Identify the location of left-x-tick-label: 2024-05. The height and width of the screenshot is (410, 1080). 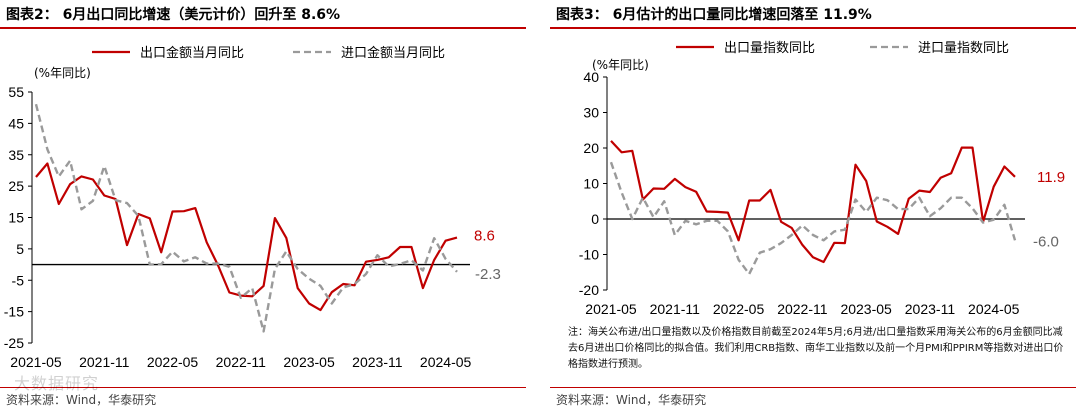
(446, 362).